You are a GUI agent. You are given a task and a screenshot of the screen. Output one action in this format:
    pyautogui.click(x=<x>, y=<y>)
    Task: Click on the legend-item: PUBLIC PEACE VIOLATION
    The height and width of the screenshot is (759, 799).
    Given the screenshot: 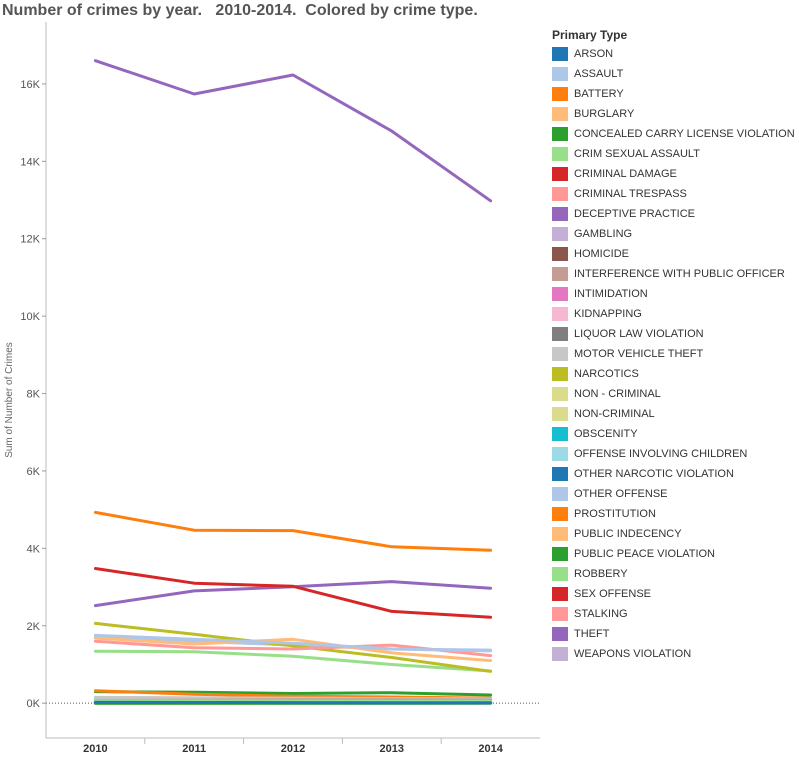 What is the action you would take?
    pyautogui.click(x=675, y=554)
    